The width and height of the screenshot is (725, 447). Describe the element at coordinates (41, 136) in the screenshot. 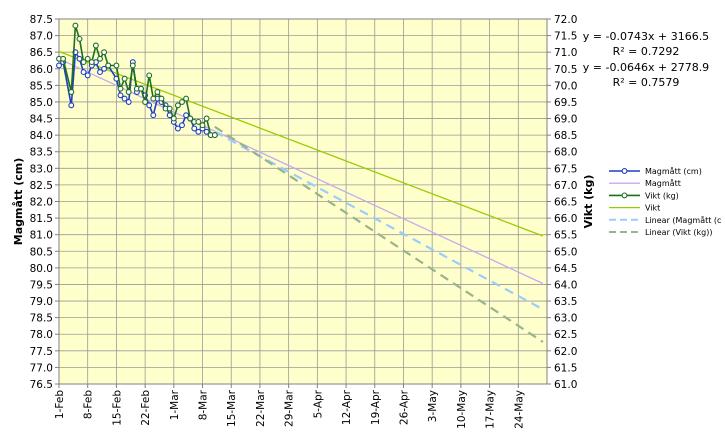

I see `left-tick-label: 84.0` at that location.